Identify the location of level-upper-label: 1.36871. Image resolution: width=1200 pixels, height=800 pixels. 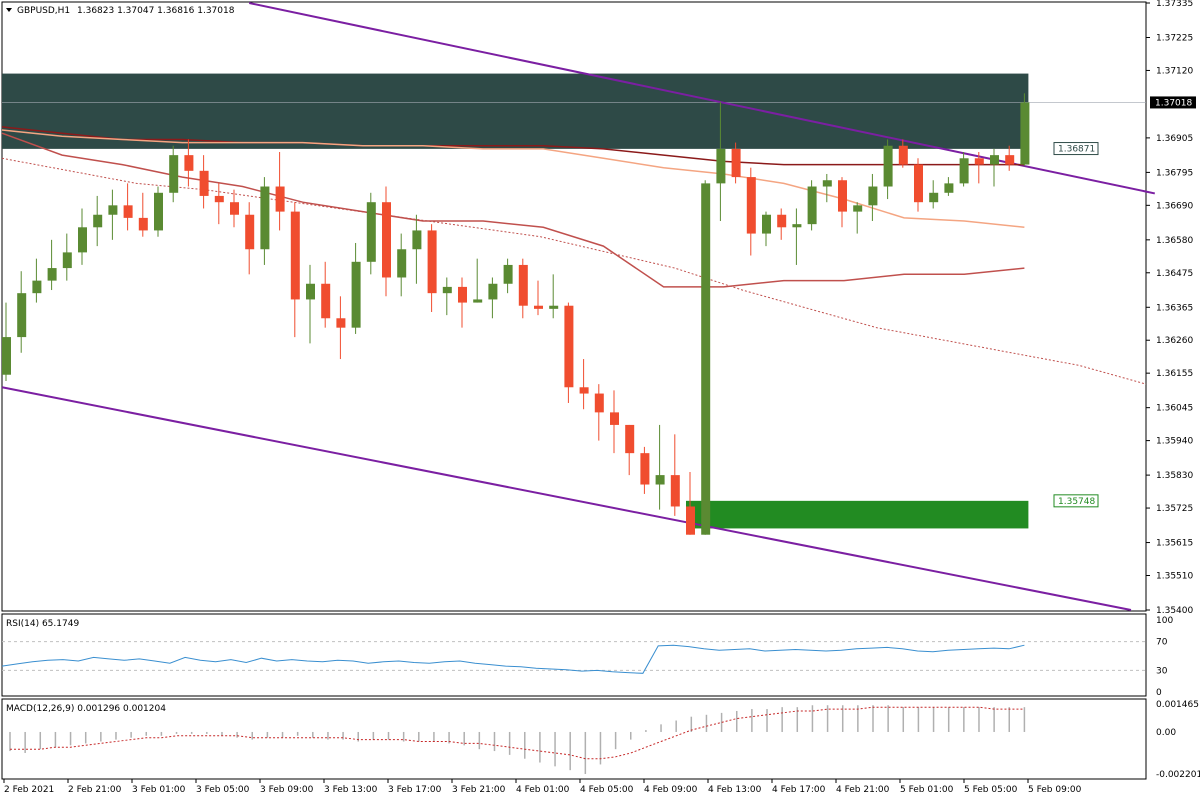
(1076, 150).